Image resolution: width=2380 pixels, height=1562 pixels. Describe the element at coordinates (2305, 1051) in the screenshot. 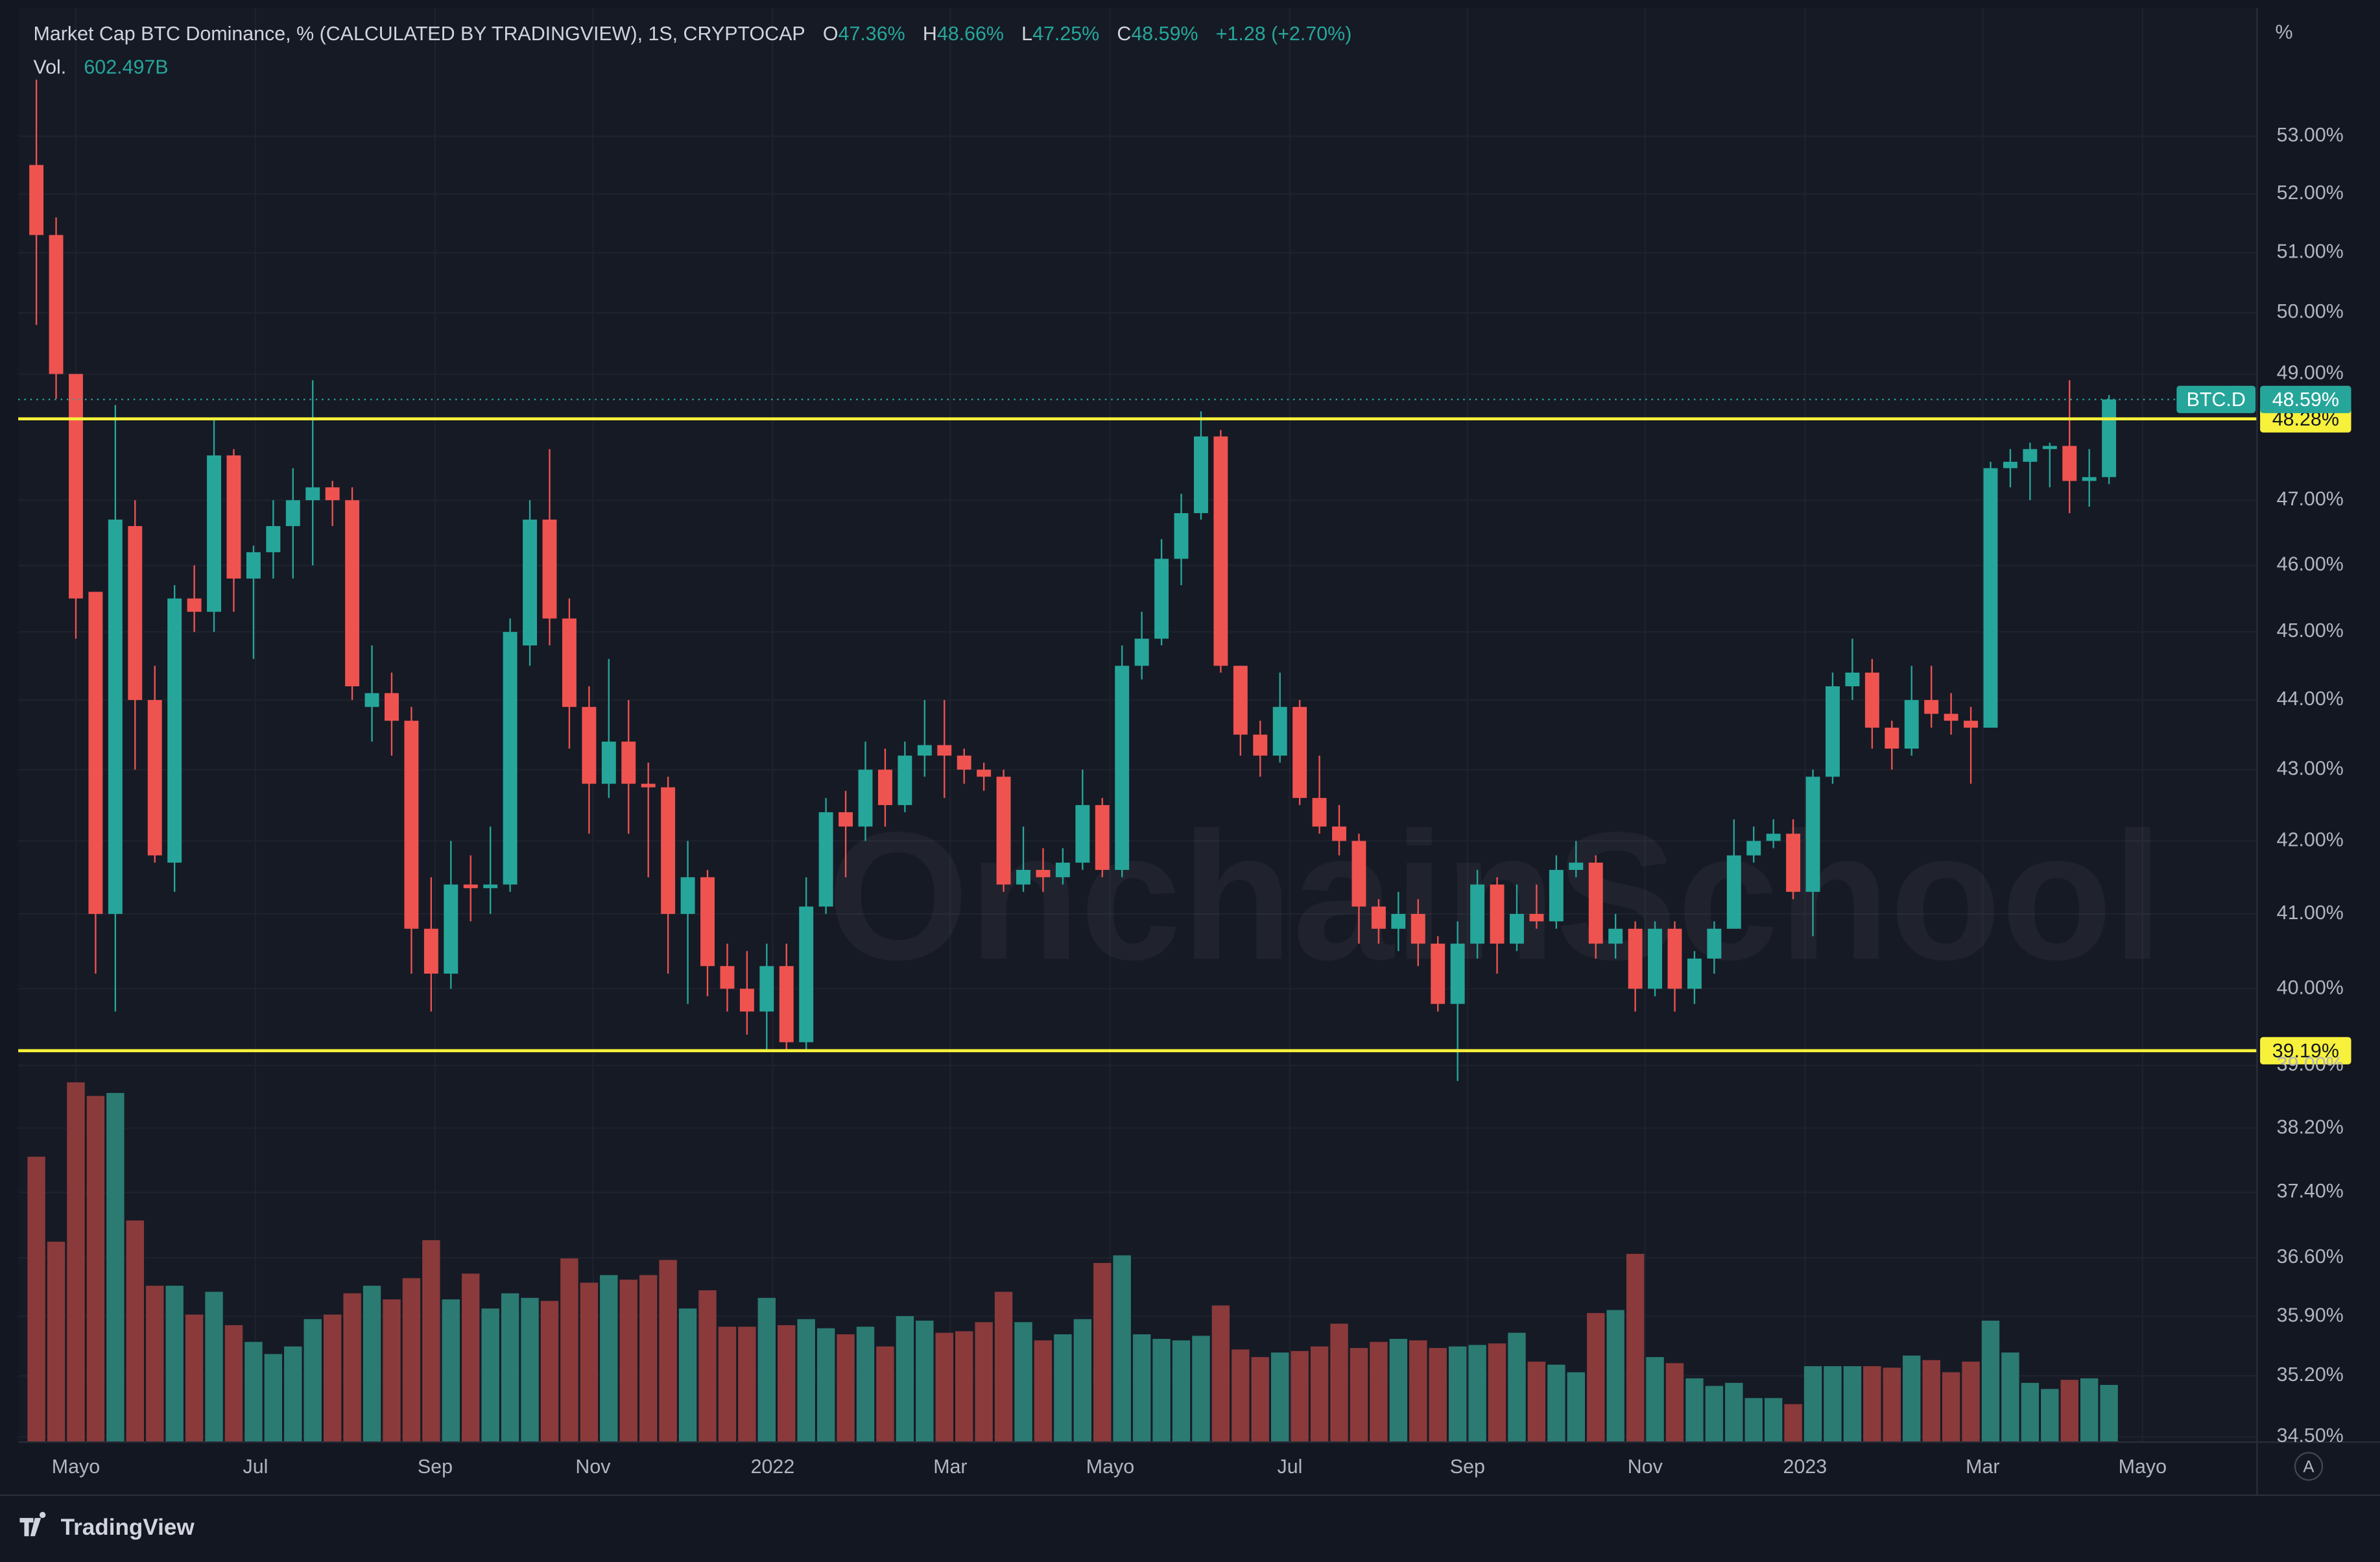

I see `price-tag-label: 39.19%` at that location.